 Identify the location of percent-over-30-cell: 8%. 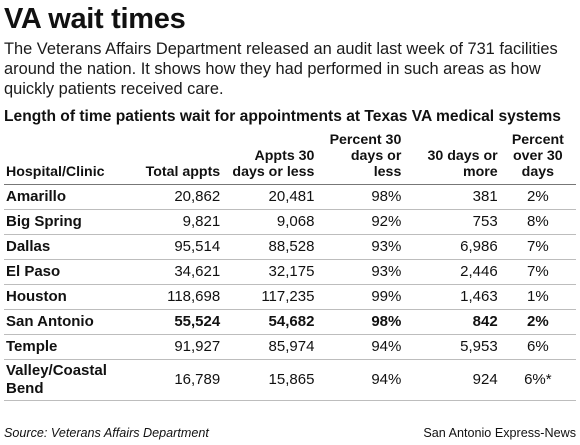
(538, 222).